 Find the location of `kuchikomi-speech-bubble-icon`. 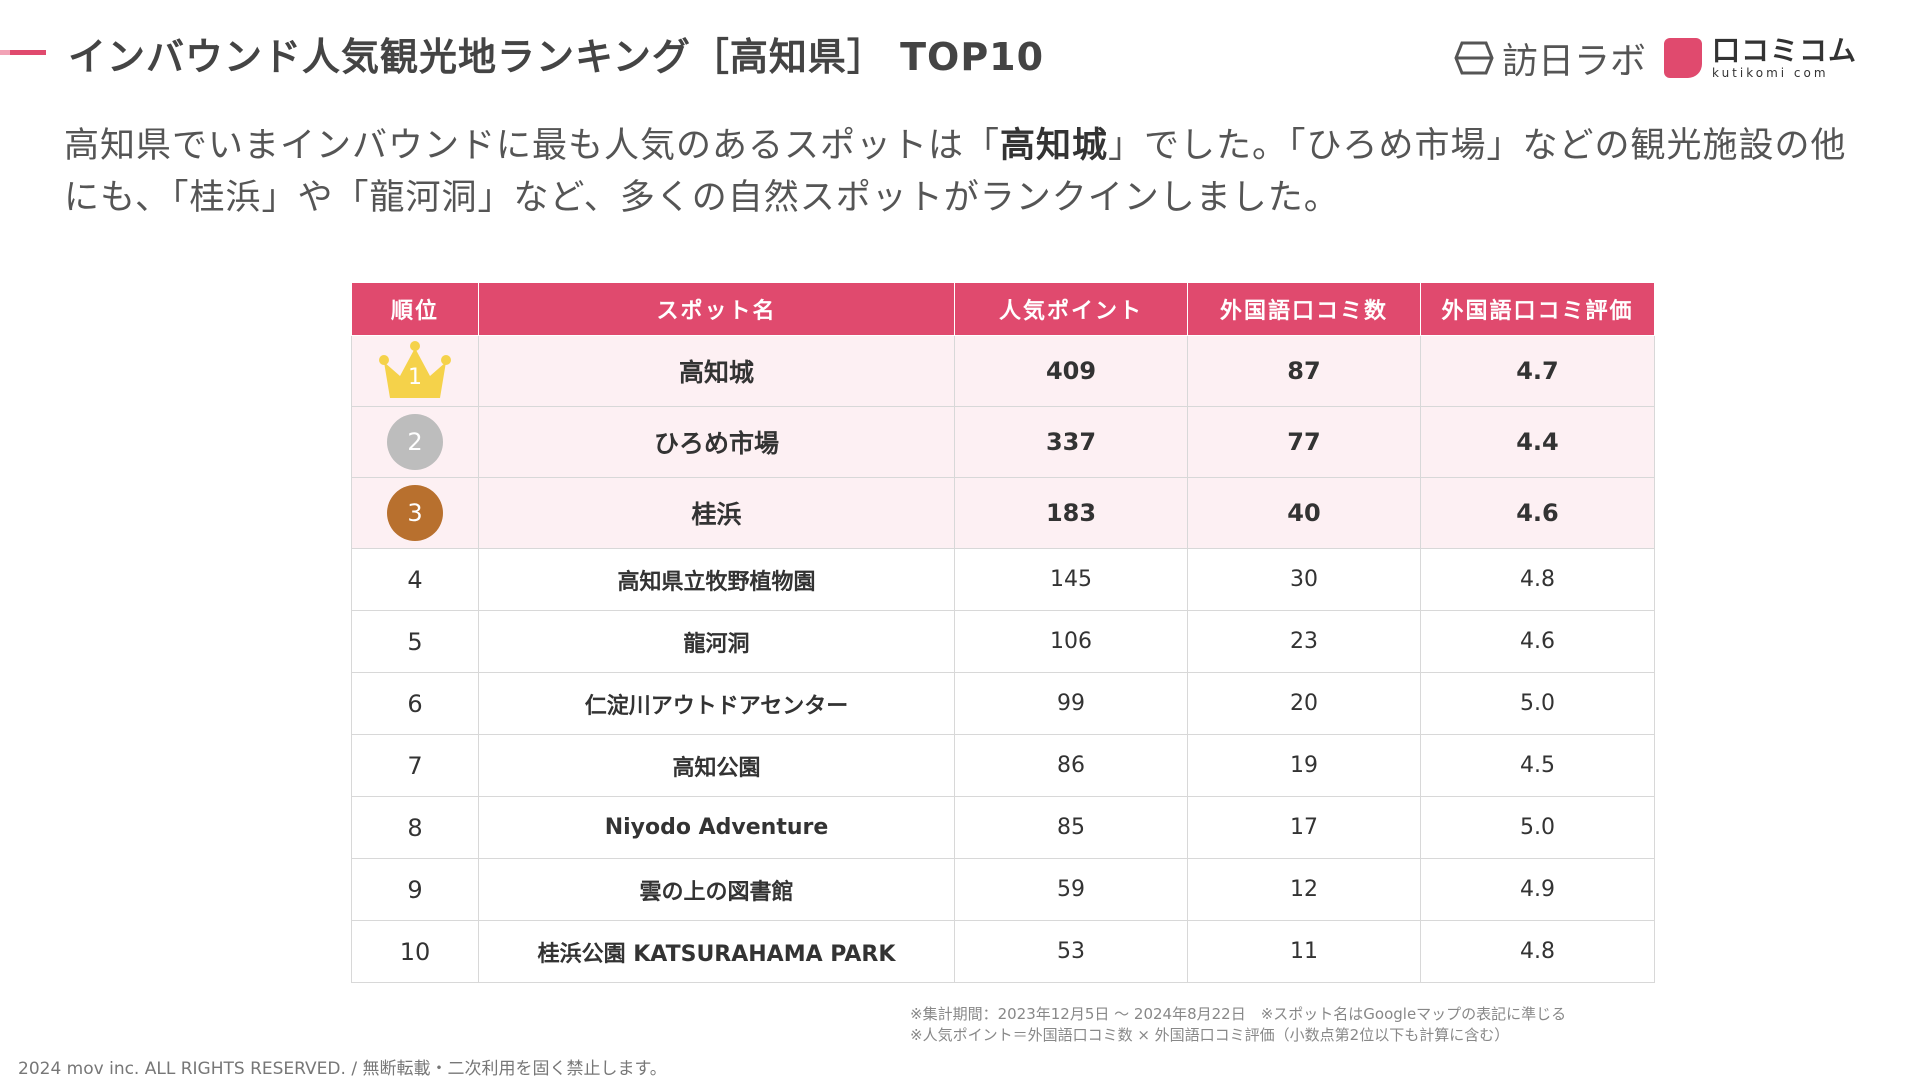

kuchikomi-speech-bubble-icon is located at coordinates (1682, 58).